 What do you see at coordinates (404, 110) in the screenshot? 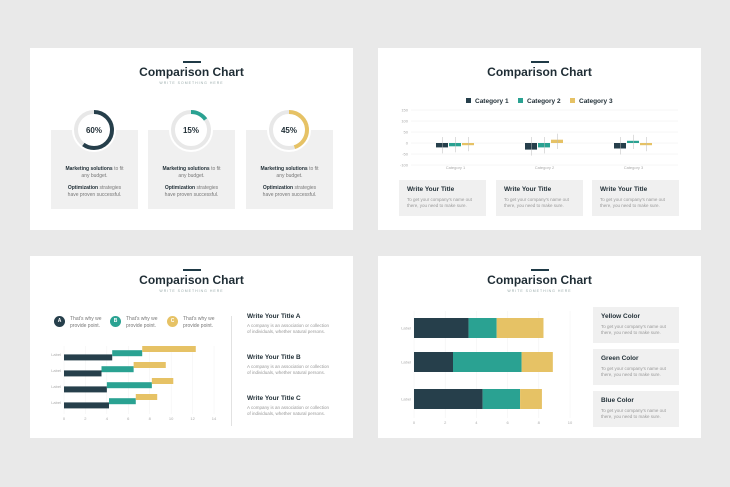
I see `y-tick-label: 150` at bounding box center [404, 110].